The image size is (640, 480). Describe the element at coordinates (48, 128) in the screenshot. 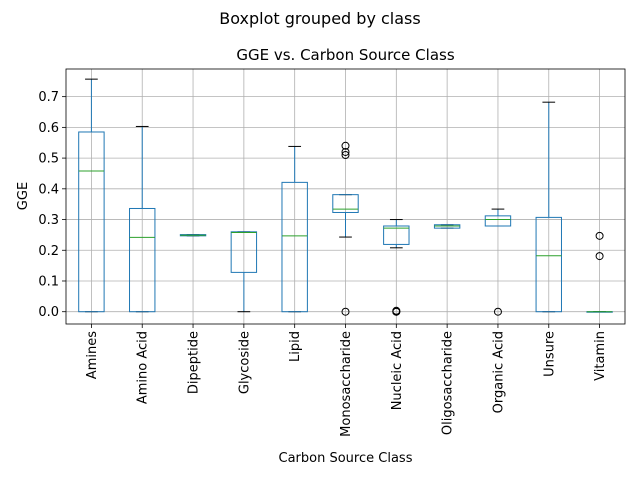

I see `y-tick-label: 0.6` at that location.